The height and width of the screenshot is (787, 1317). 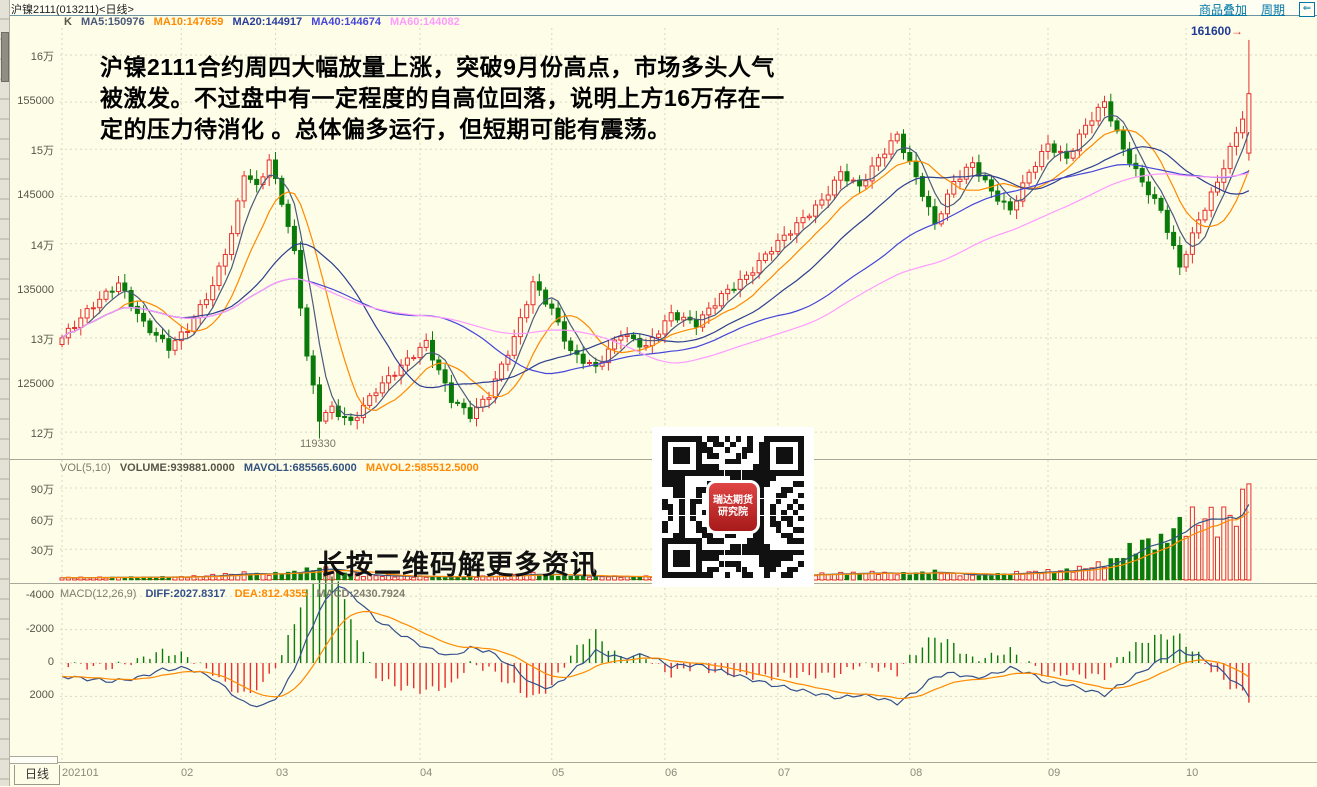 What do you see at coordinates (658, 771) in the screenshot?
I see `time-axis: 日线` at bounding box center [658, 771].